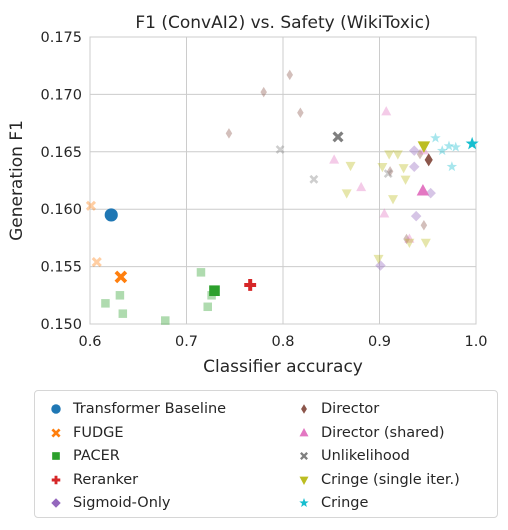 The image size is (508, 530). Describe the element at coordinates (98, 432) in the screenshot. I see `legend-label: FUDGE` at that location.